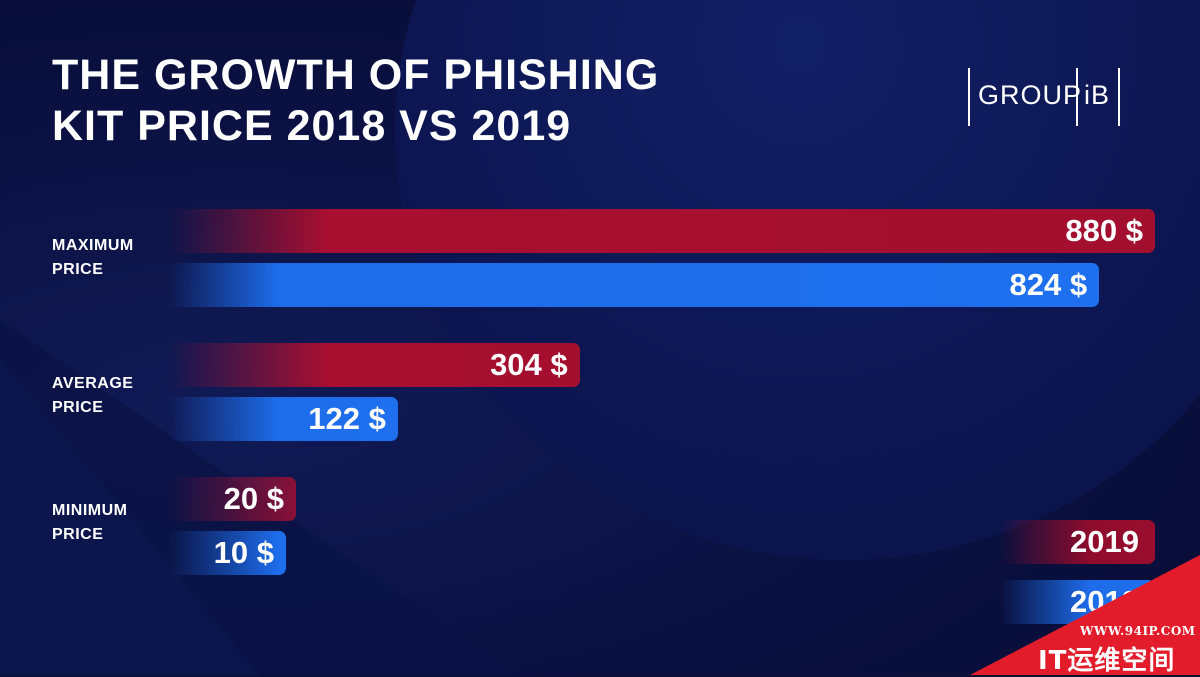  What do you see at coordinates (93, 383) in the screenshot?
I see `category-label-line: AVERAGE` at bounding box center [93, 383].